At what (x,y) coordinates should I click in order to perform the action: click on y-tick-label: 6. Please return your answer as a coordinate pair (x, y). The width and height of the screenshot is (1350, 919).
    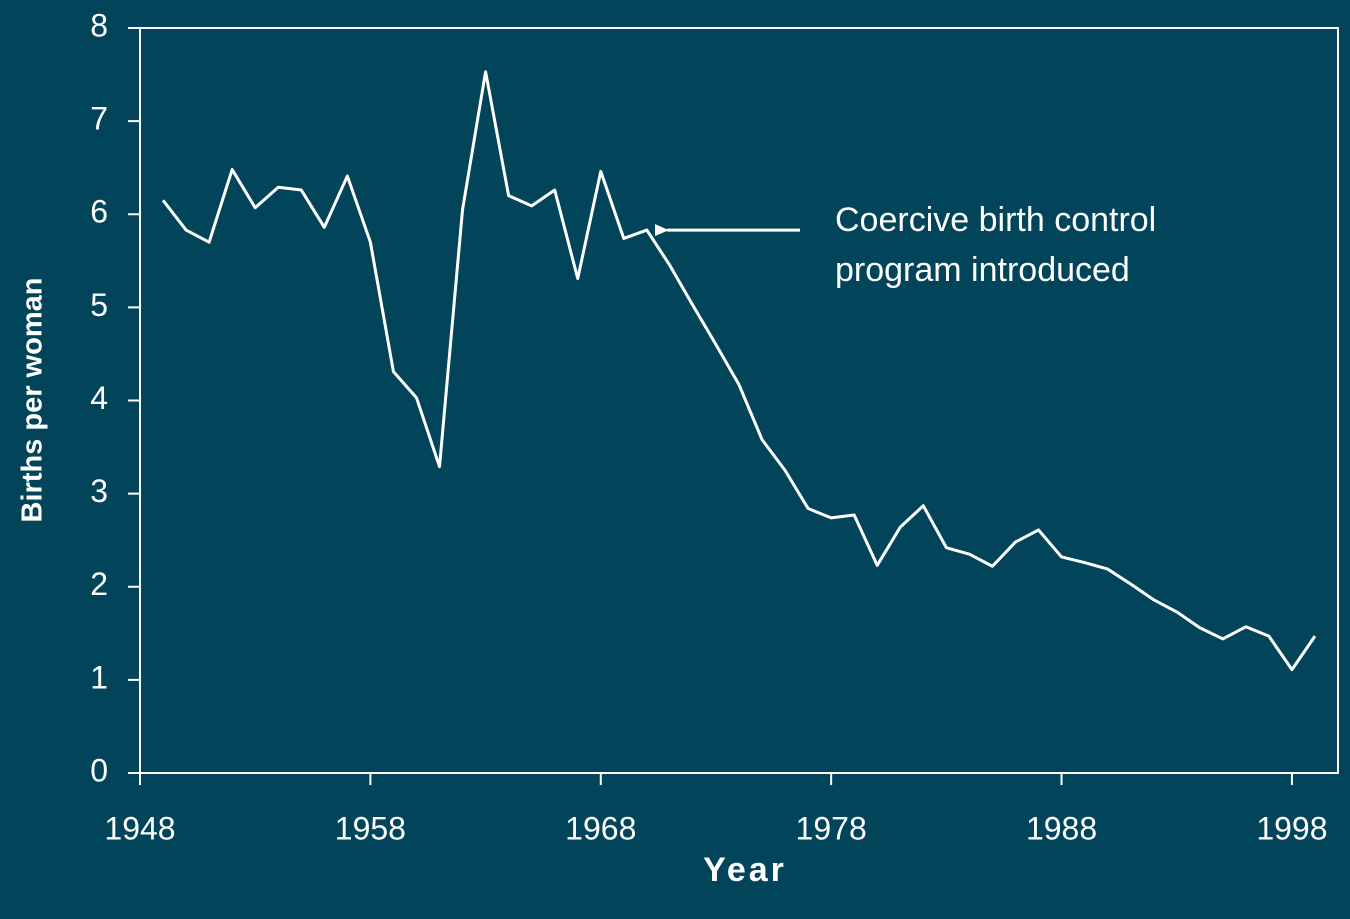
    Looking at the image, I should click on (99, 212).